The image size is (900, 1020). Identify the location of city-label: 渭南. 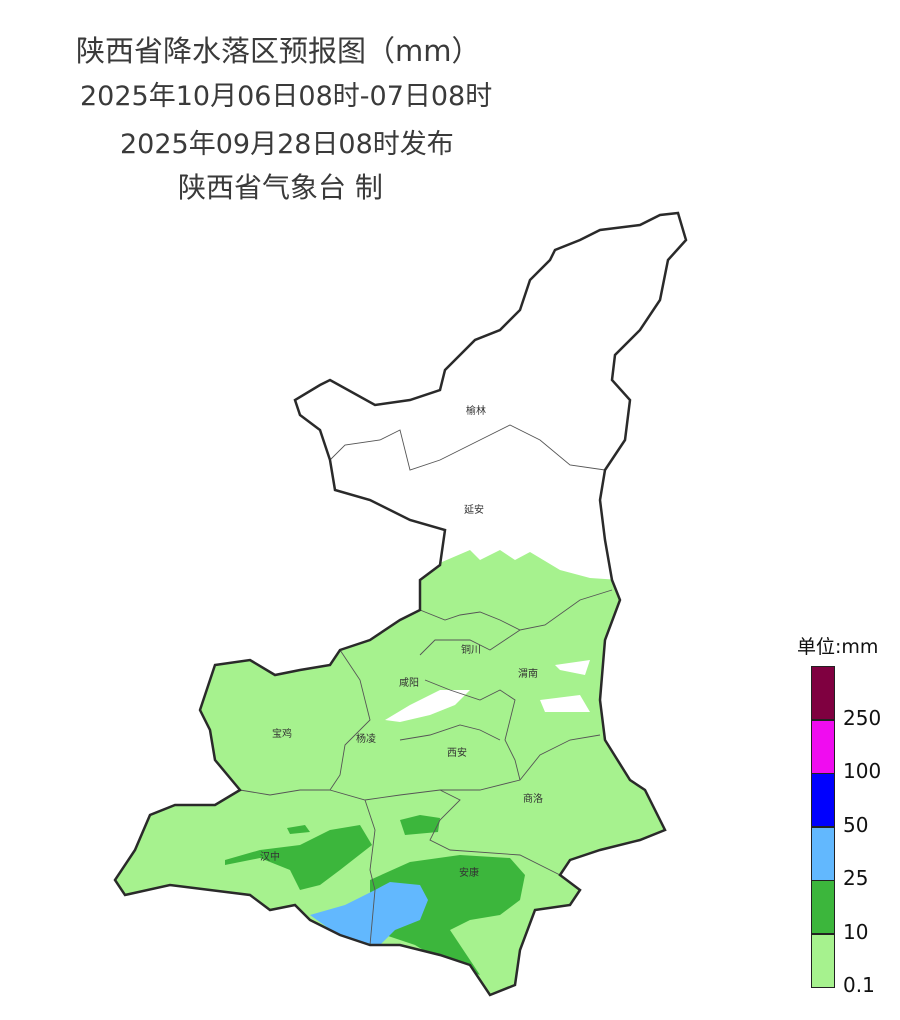
(528, 673).